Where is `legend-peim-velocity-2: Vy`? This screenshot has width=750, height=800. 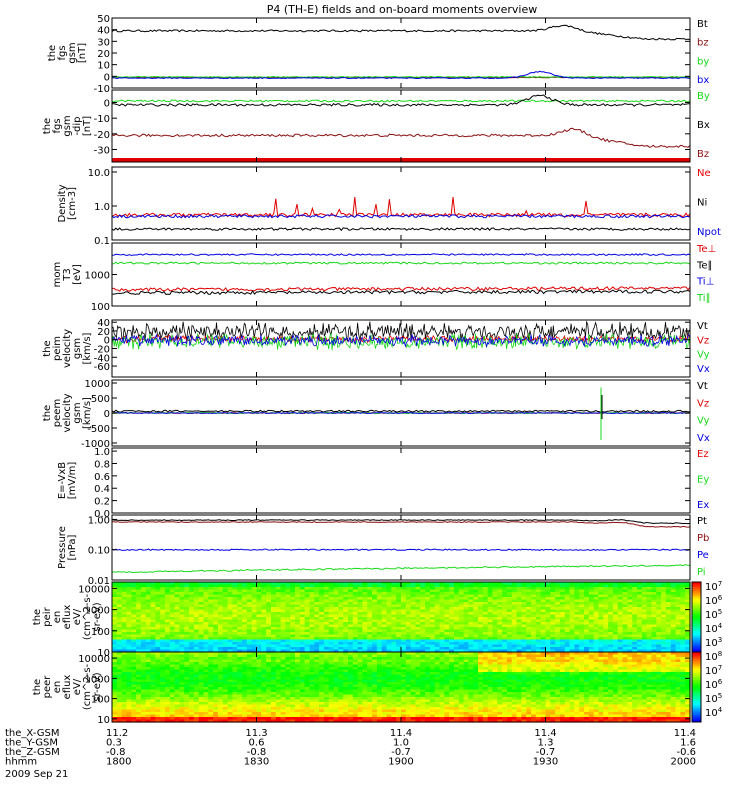
legend-peim-velocity-2: Vy is located at coordinates (703, 355).